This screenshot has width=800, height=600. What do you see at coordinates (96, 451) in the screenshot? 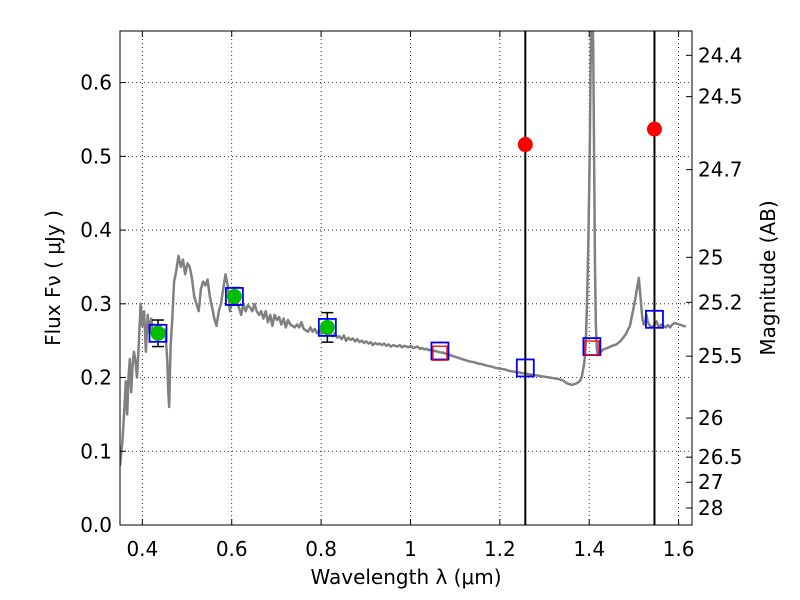
I see `y-tick-label: 0.1` at bounding box center [96, 451].